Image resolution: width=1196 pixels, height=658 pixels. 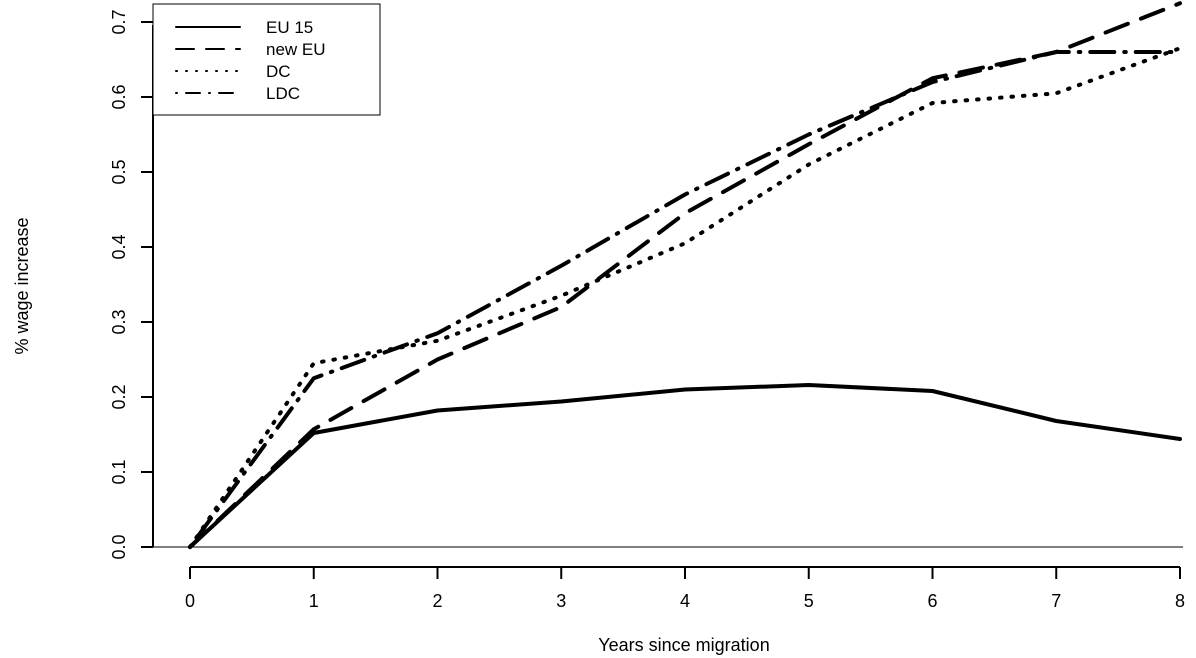 I want to click on y-tick-label: 0.0, so click(x=119, y=546).